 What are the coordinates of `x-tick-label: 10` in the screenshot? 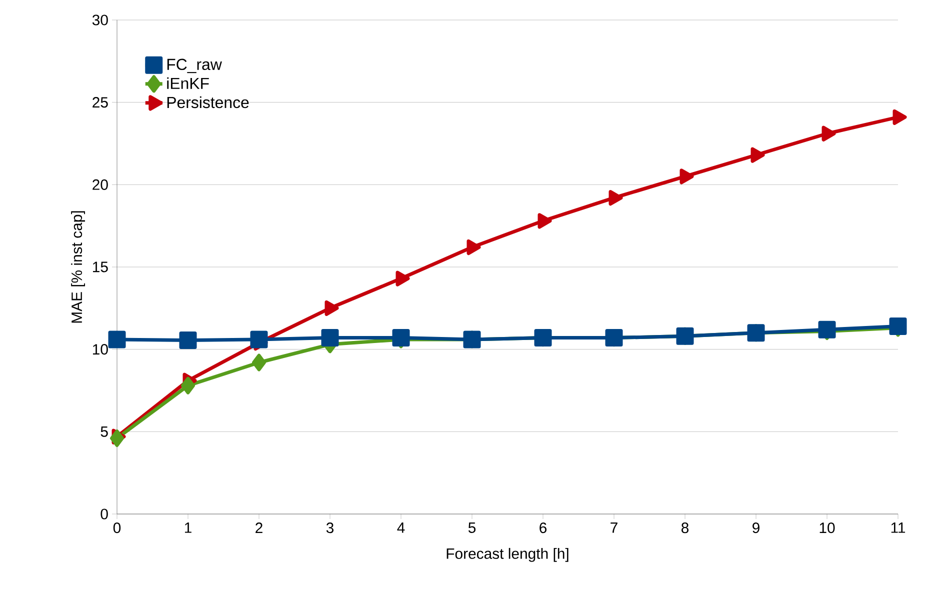 It's located at (827, 528).